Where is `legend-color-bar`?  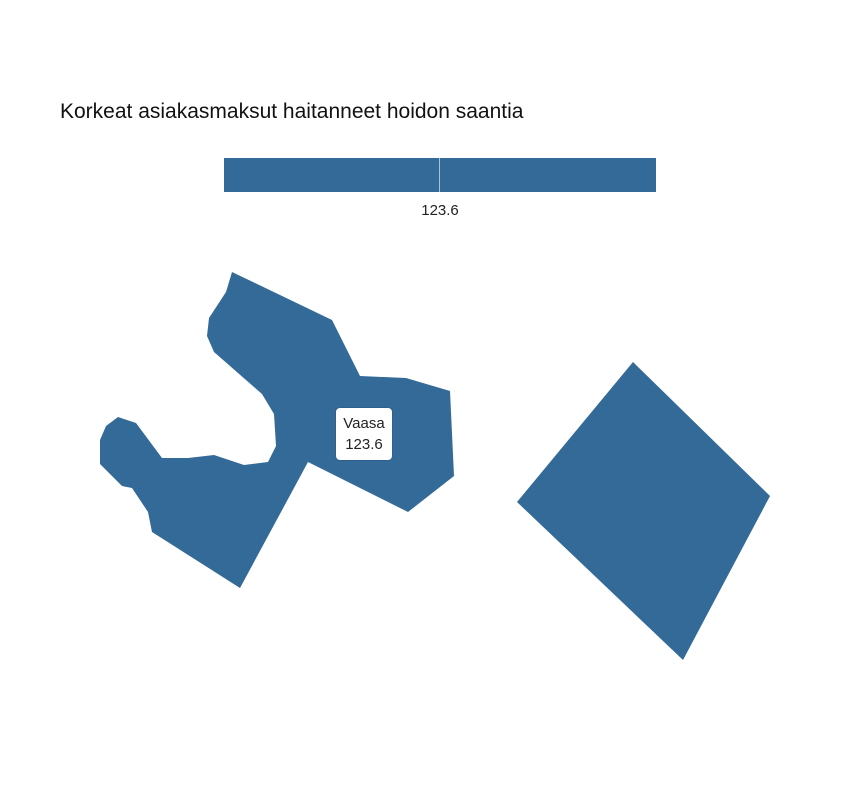
legend-color-bar is located at coordinates (440, 175).